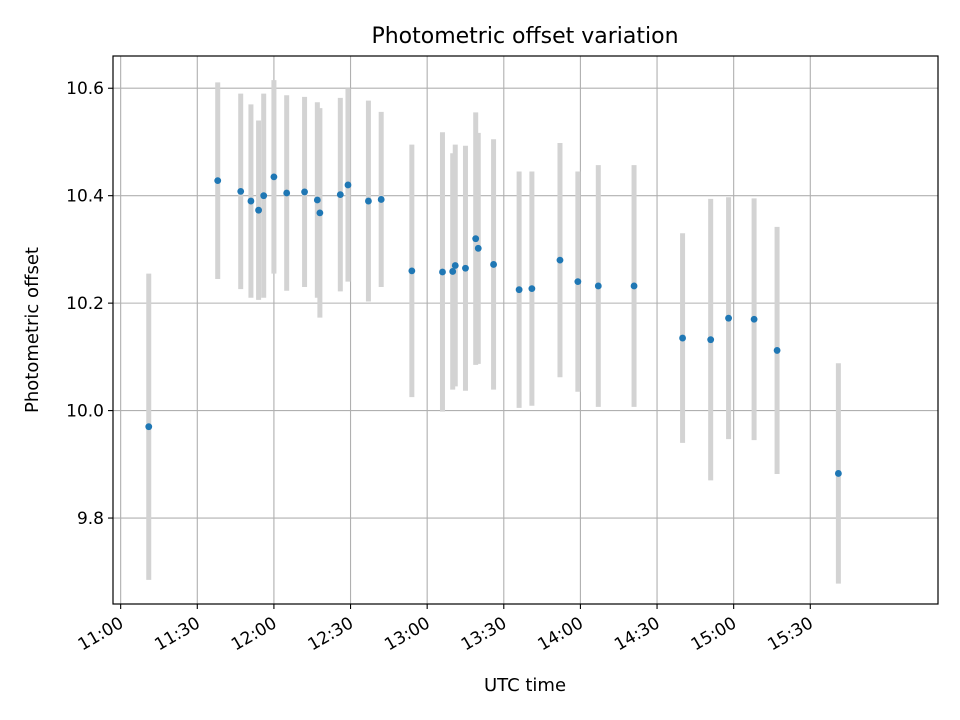 This screenshot has height=720, width=960. Describe the element at coordinates (85, 197) in the screenshot. I see `y-tick-label: 10.4` at that location.